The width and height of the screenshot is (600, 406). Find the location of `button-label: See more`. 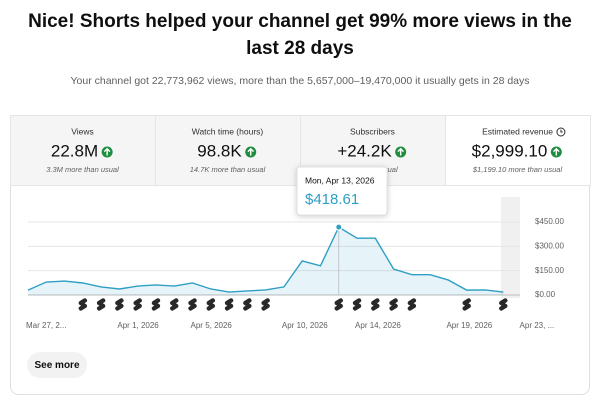

button-label: See more is located at coordinates (56, 365).